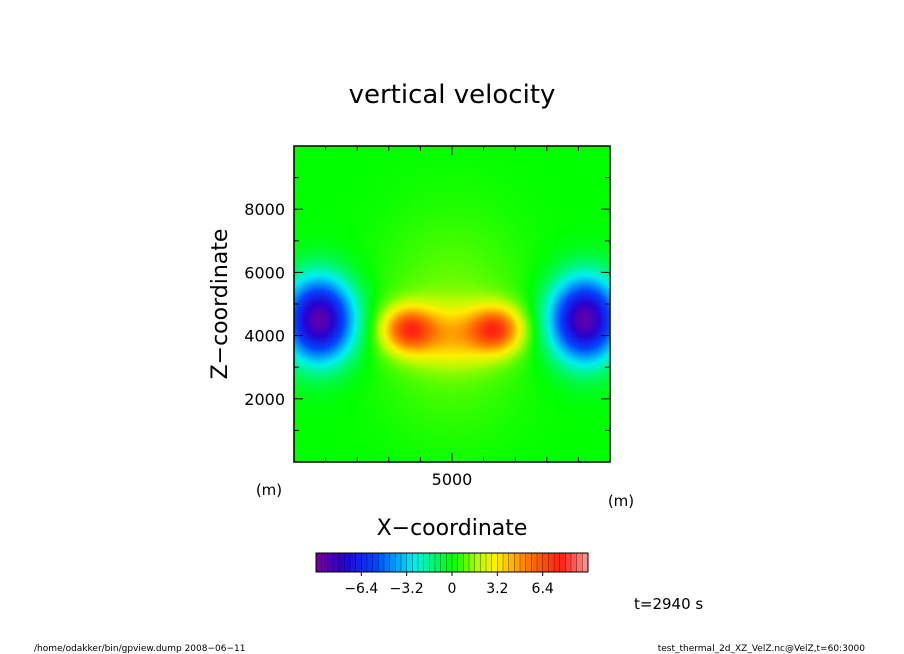  I want to click on footer-left: /home/odakker/bin/gpview.dump 2008−06−11, so click(139, 649).